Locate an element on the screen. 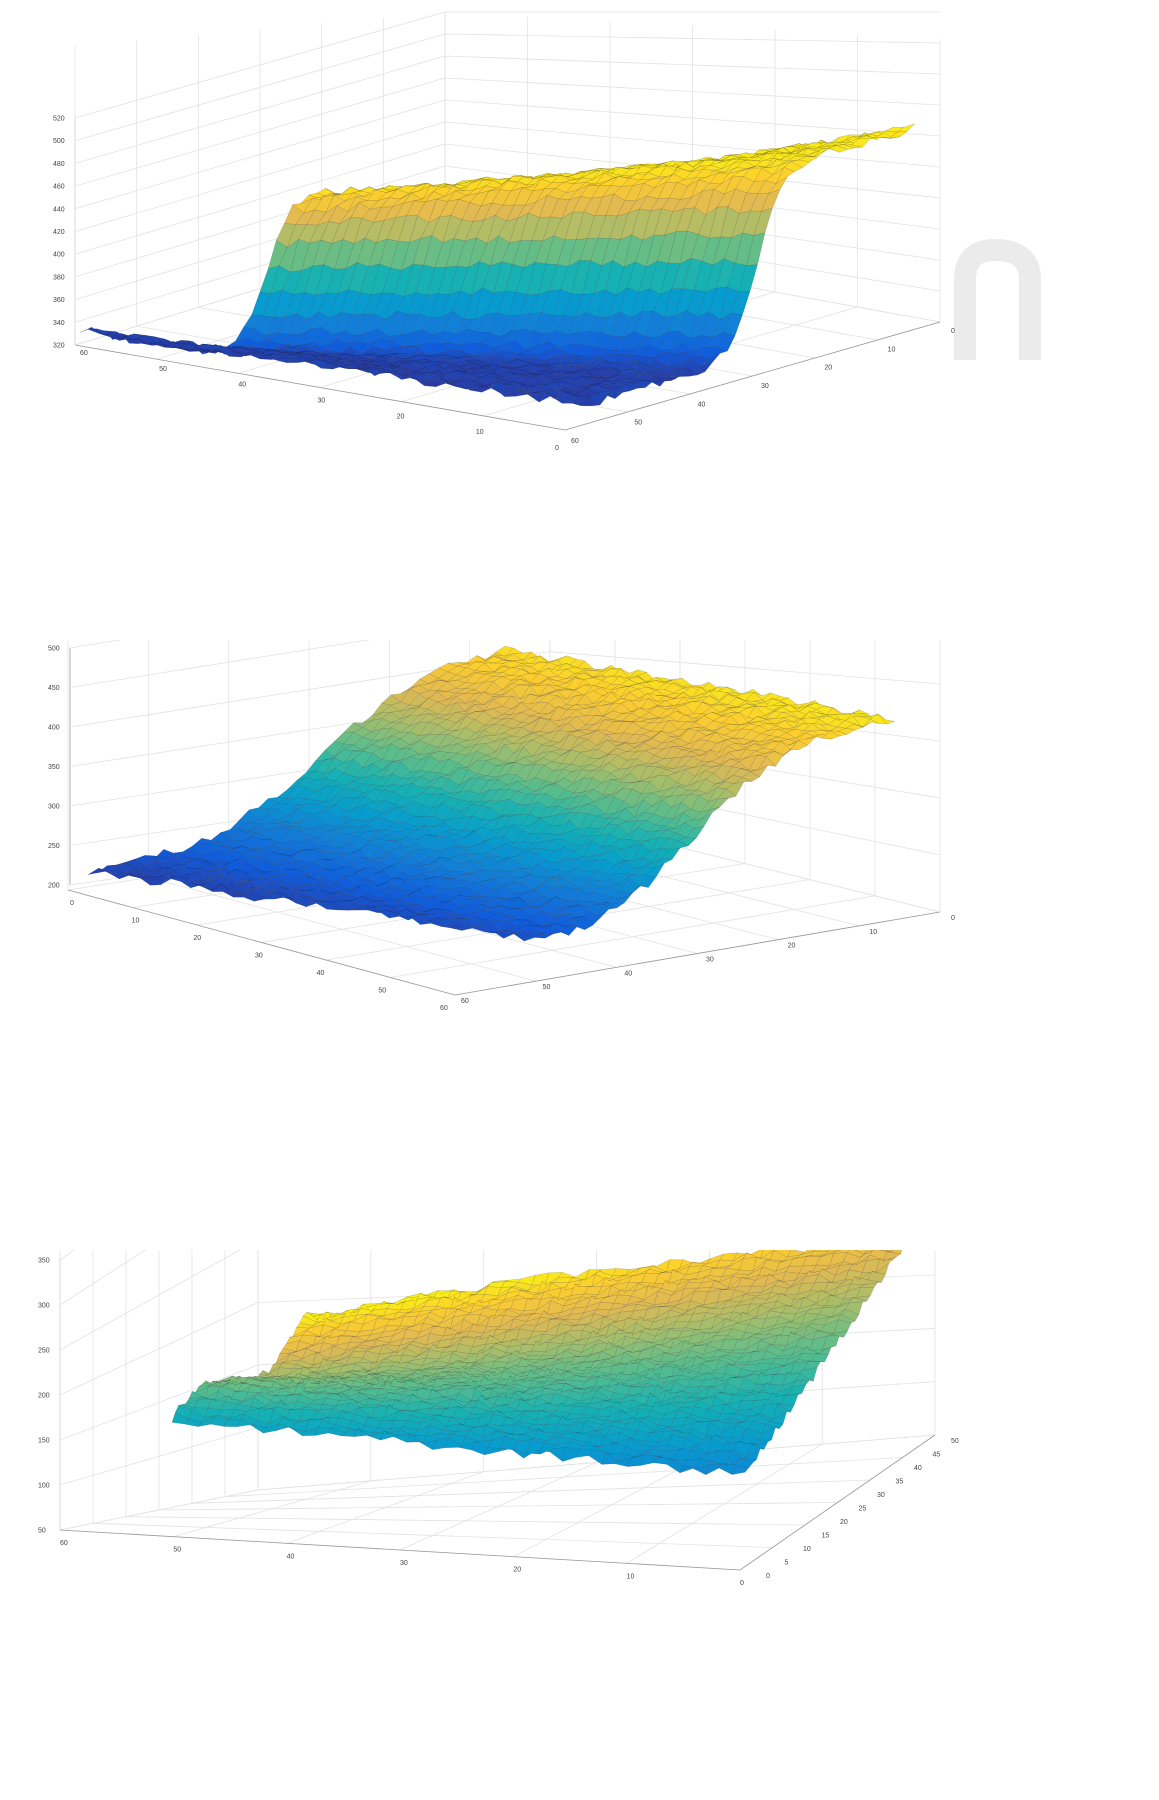 Image resolution: width=1159 pixels, height=1800 pixels. z-tick-label: 420 is located at coordinates (59, 232).